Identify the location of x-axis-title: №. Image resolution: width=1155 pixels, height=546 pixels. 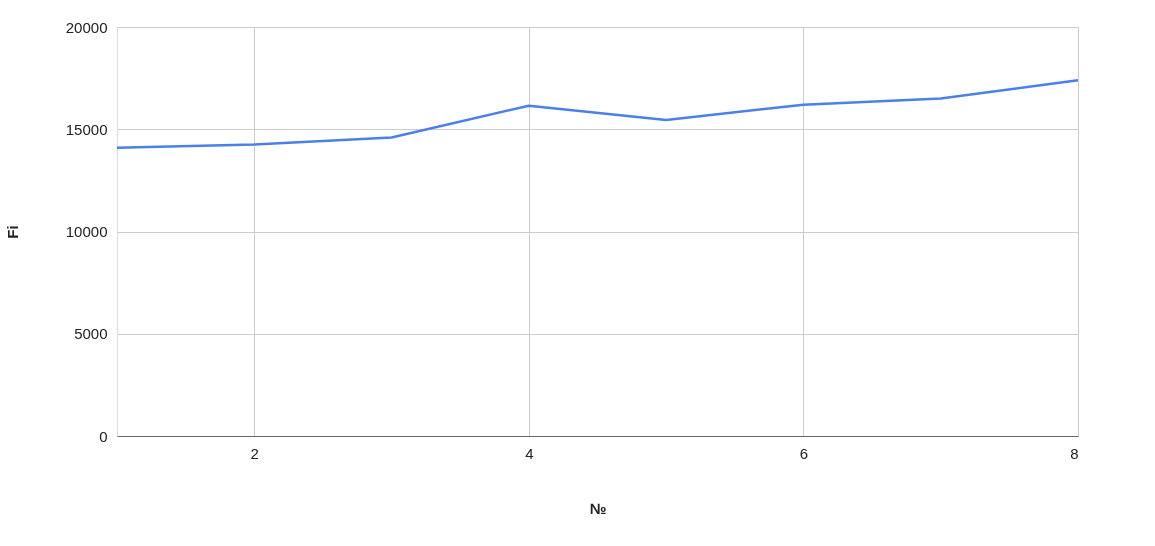
(598, 508).